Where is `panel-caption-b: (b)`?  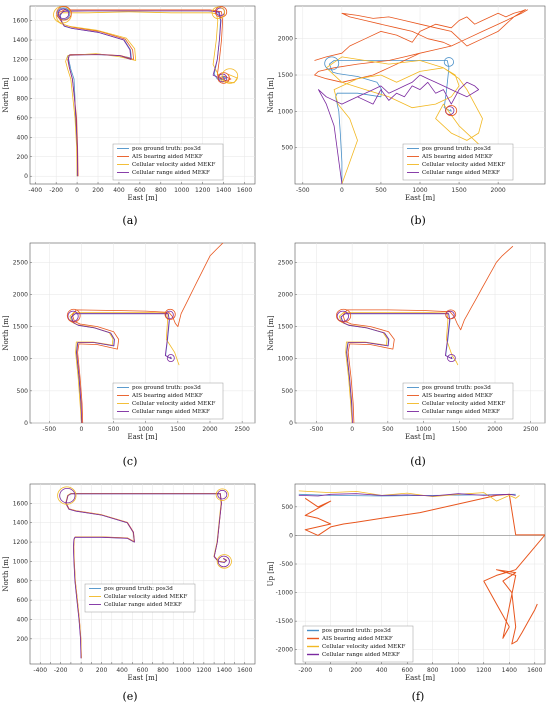 panel-caption-b: (b) is located at coordinates (418, 220).